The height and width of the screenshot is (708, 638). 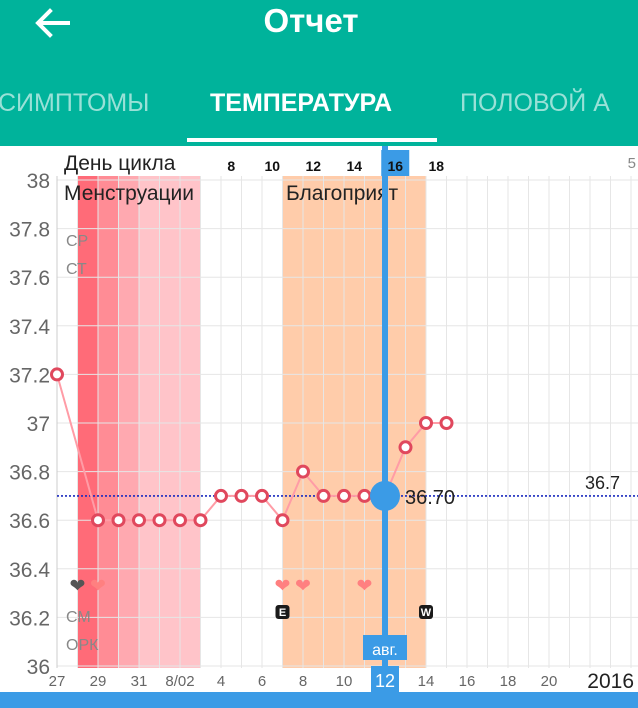 What do you see at coordinates (29, 570) in the screenshot?
I see `y-tick-label: 36.4` at bounding box center [29, 570].